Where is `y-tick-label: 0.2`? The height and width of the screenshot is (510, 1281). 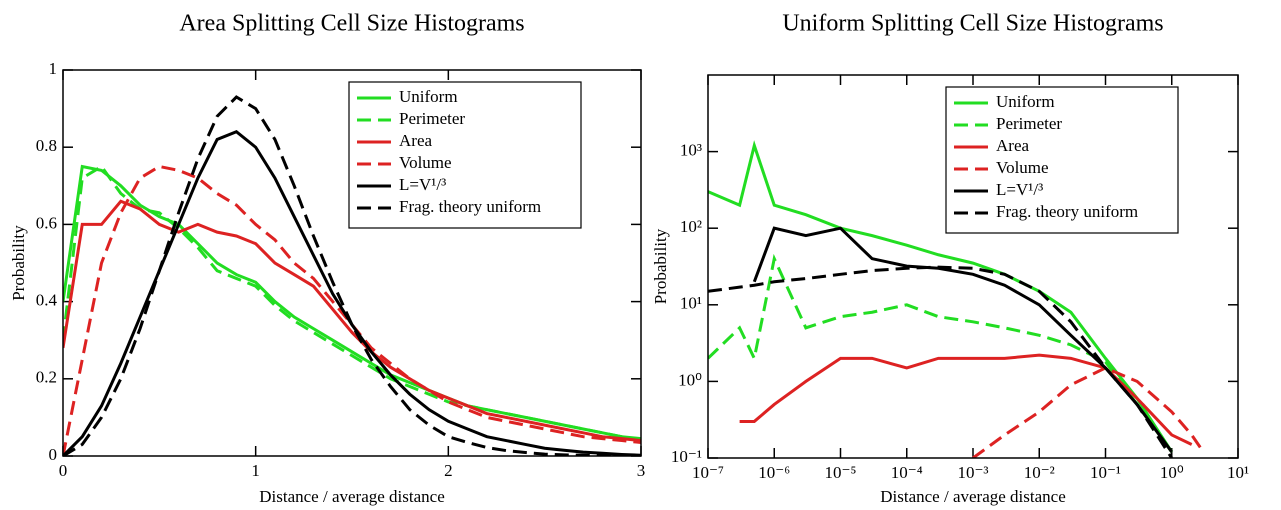
y-tick-label: 0.2 is located at coordinates (46, 377).